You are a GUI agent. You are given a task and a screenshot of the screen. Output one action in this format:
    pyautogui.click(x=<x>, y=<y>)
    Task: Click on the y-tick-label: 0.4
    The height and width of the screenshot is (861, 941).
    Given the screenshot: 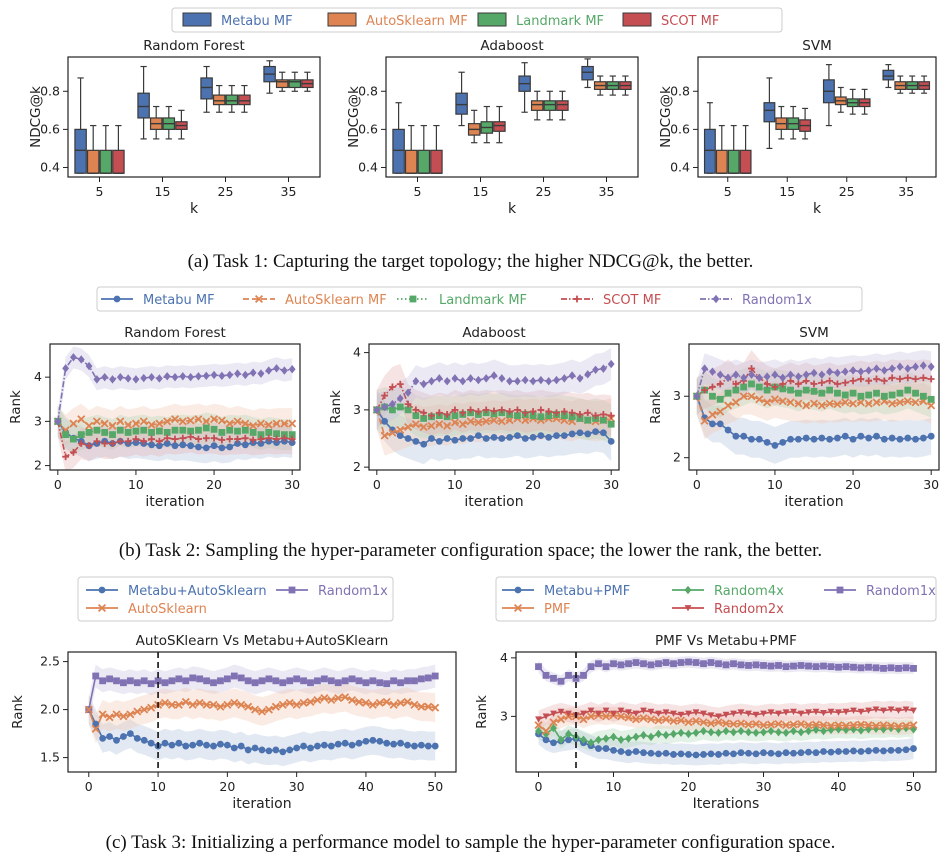 What is the action you would take?
    pyautogui.click(x=368, y=166)
    